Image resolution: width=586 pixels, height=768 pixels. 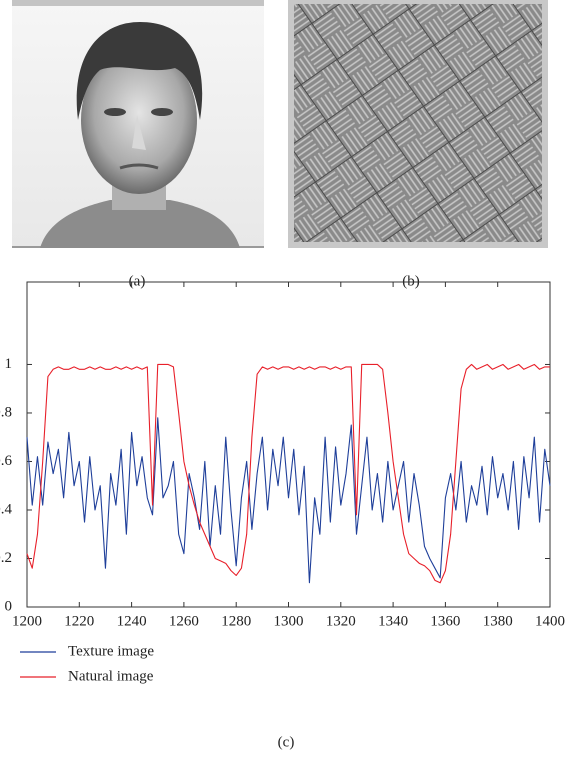 What do you see at coordinates (286, 742) in the screenshot?
I see `panel-caption: (c)` at bounding box center [286, 742].